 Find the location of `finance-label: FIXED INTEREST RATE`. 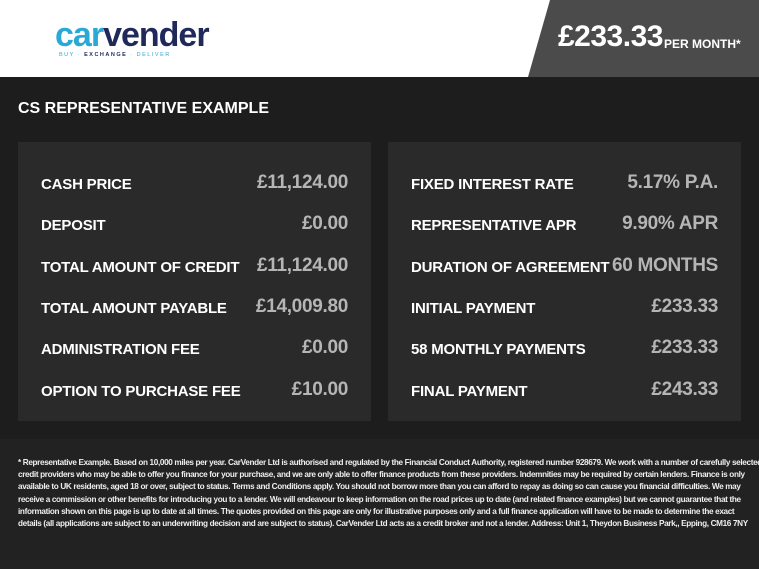

finance-label: FIXED INTEREST RATE is located at coordinates (492, 184).